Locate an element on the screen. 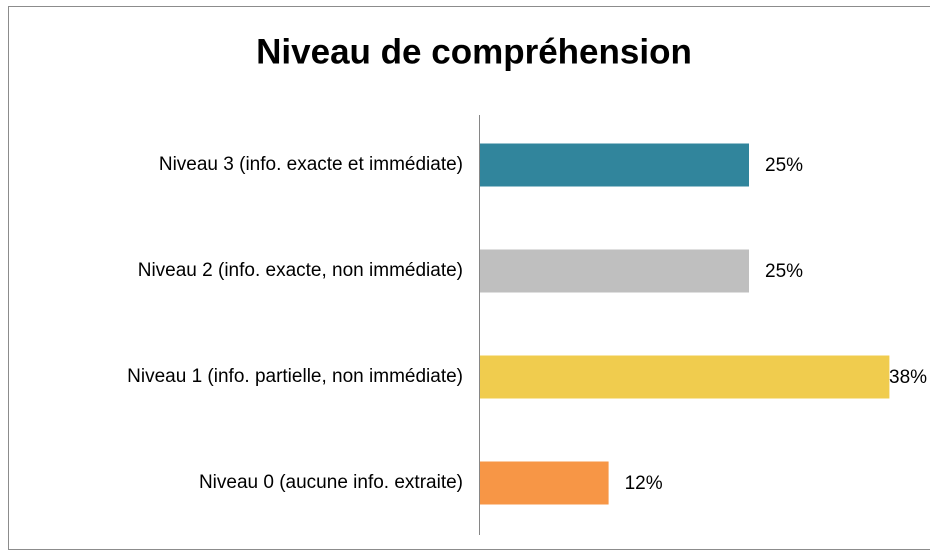 The width and height of the screenshot is (930, 559). y-tick-label: Niveau 3 (info. exacte et immédiate) is located at coordinates (311, 164).